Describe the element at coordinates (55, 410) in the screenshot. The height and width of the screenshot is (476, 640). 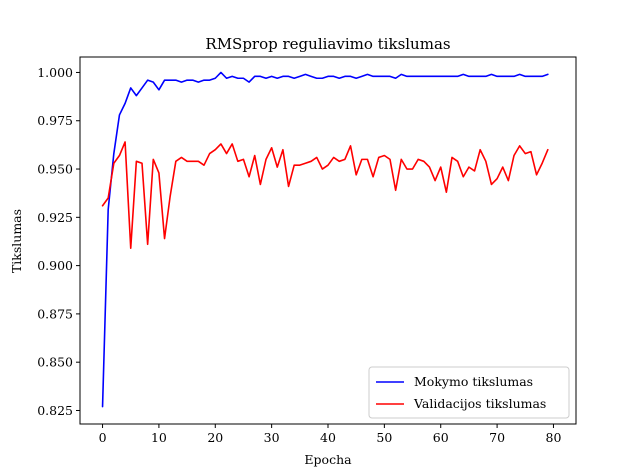
I see `y-tick-label: 0.825` at that location.